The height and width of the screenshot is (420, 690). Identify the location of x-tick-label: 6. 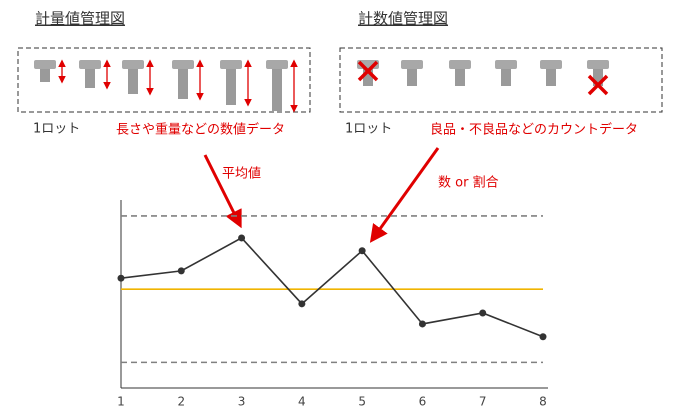
(423, 402).